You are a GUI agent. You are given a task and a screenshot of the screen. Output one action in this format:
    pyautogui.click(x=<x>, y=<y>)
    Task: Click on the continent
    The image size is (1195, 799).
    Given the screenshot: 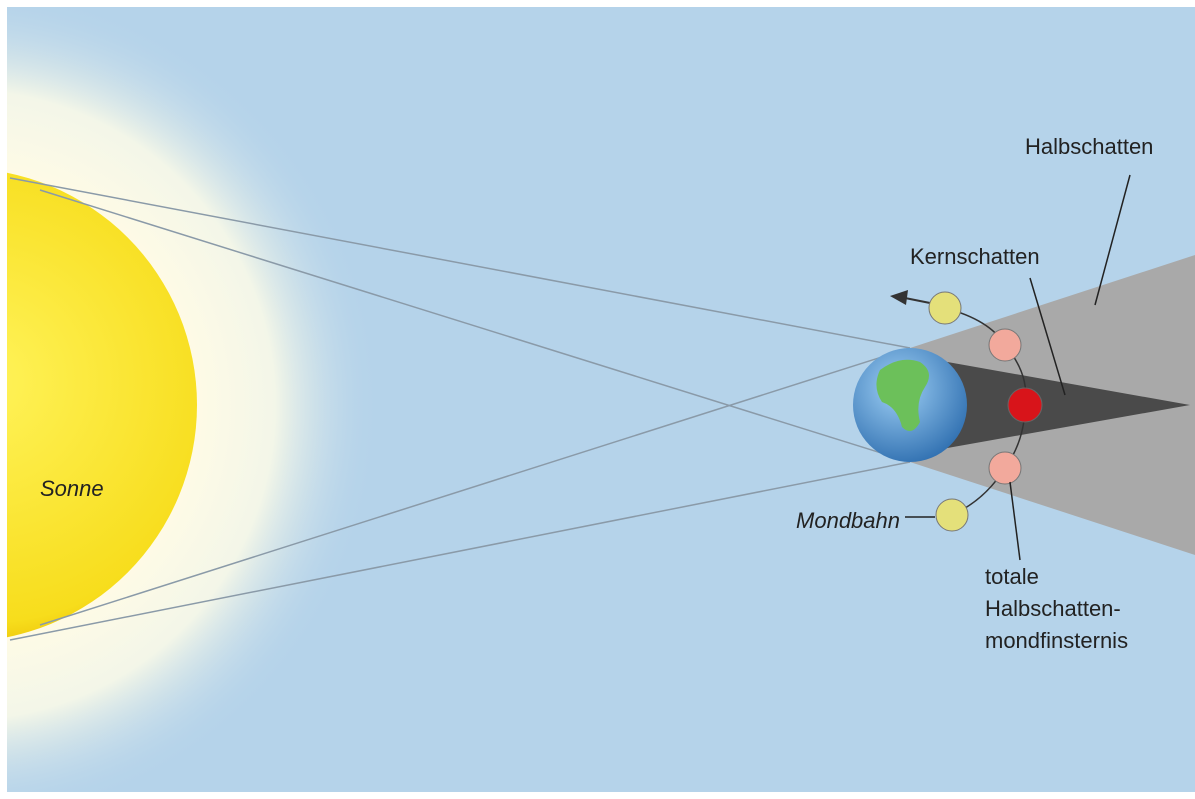 What is the action you would take?
    pyautogui.click(x=902, y=395)
    